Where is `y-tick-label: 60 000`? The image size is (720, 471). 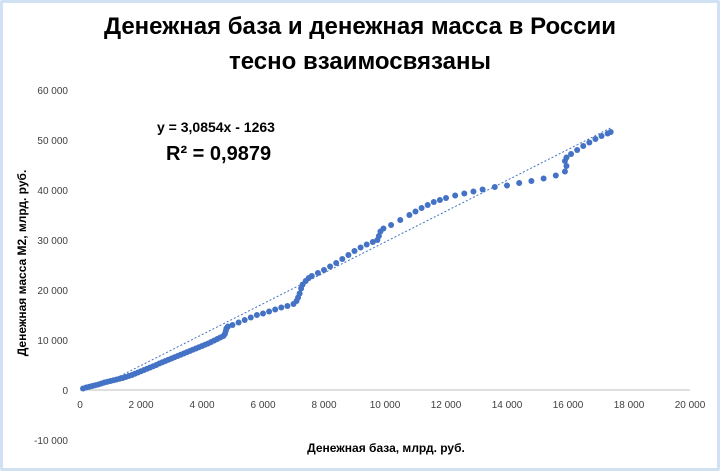
y-tick-label: 60 000 is located at coordinates (52, 91).